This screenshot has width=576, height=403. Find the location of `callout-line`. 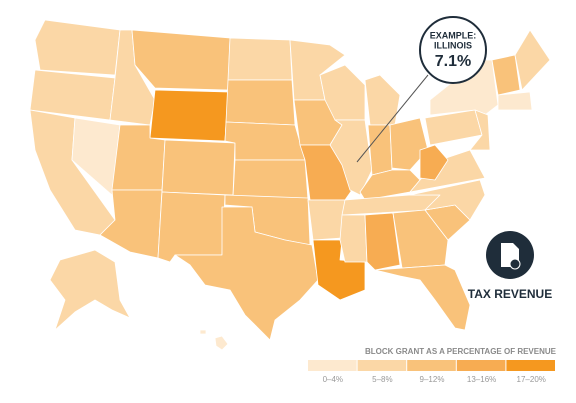

callout-line is located at coordinates (392, 118).